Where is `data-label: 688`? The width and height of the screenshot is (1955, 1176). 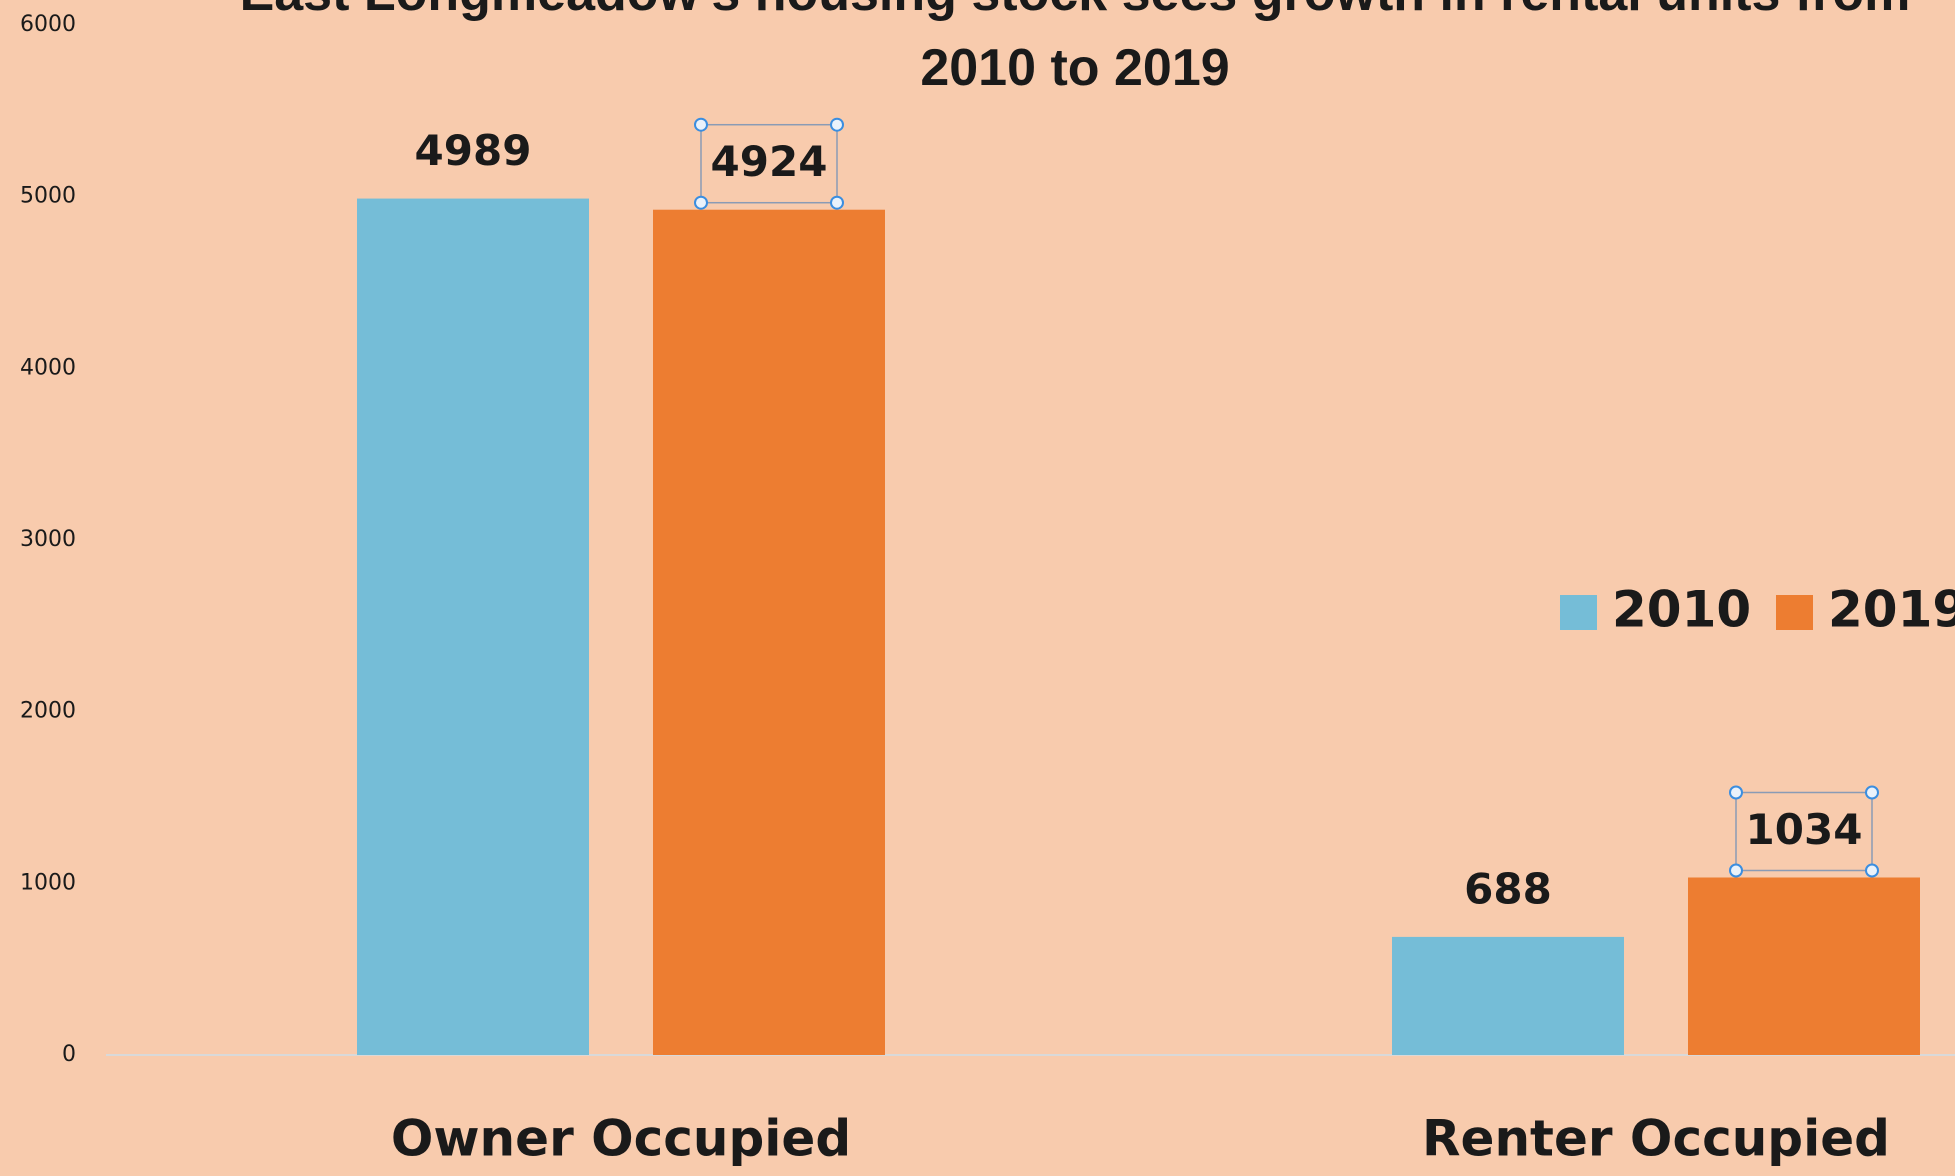
data-label: 688 is located at coordinates (1508, 888).